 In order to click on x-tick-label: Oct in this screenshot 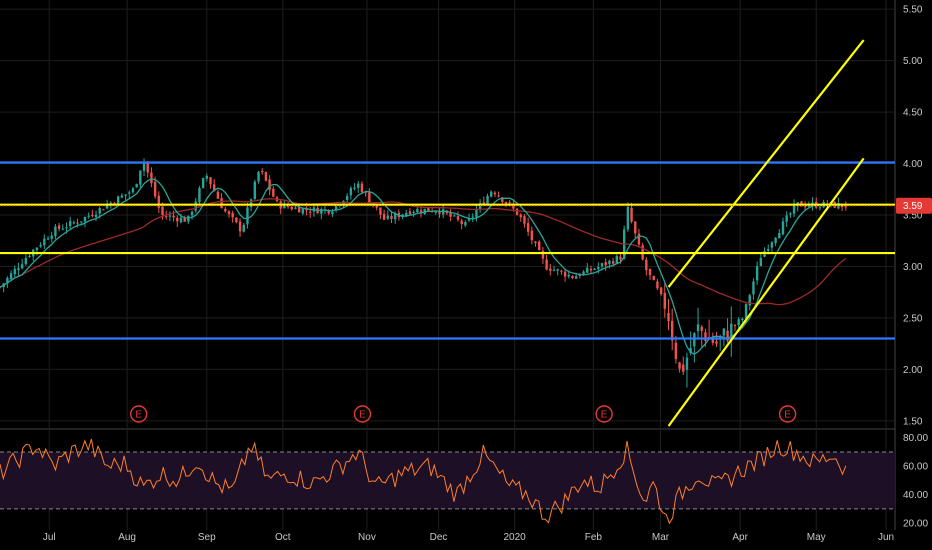, I will do `click(283, 537)`.